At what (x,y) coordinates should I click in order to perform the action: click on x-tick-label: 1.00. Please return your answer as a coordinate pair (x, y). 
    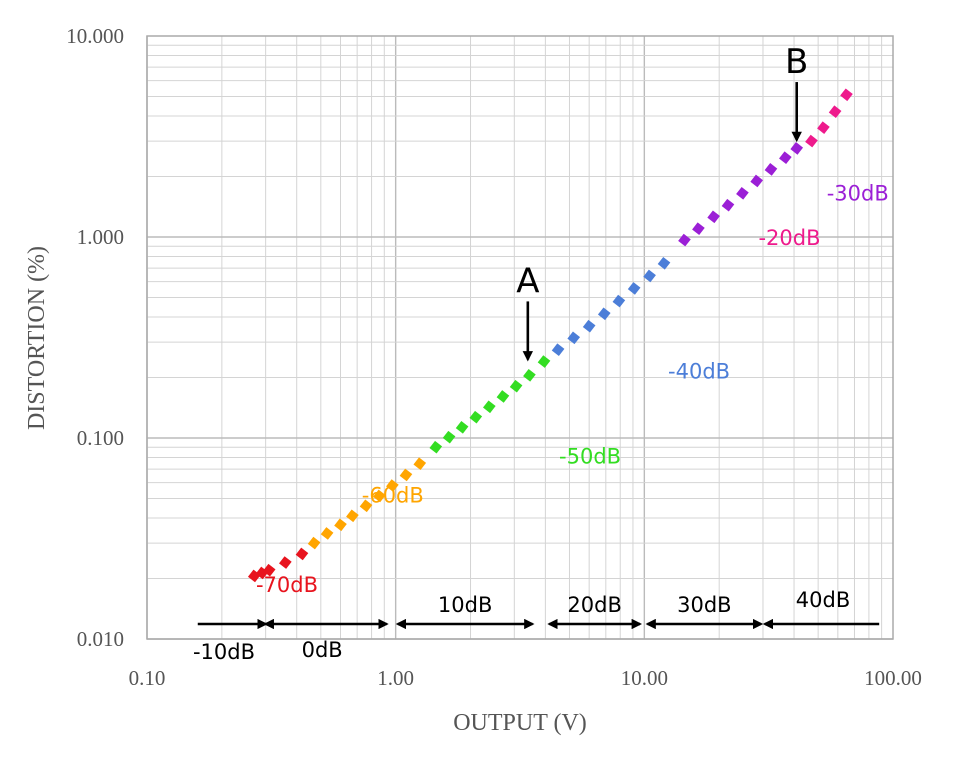
    Looking at the image, I should click on (395, 678).